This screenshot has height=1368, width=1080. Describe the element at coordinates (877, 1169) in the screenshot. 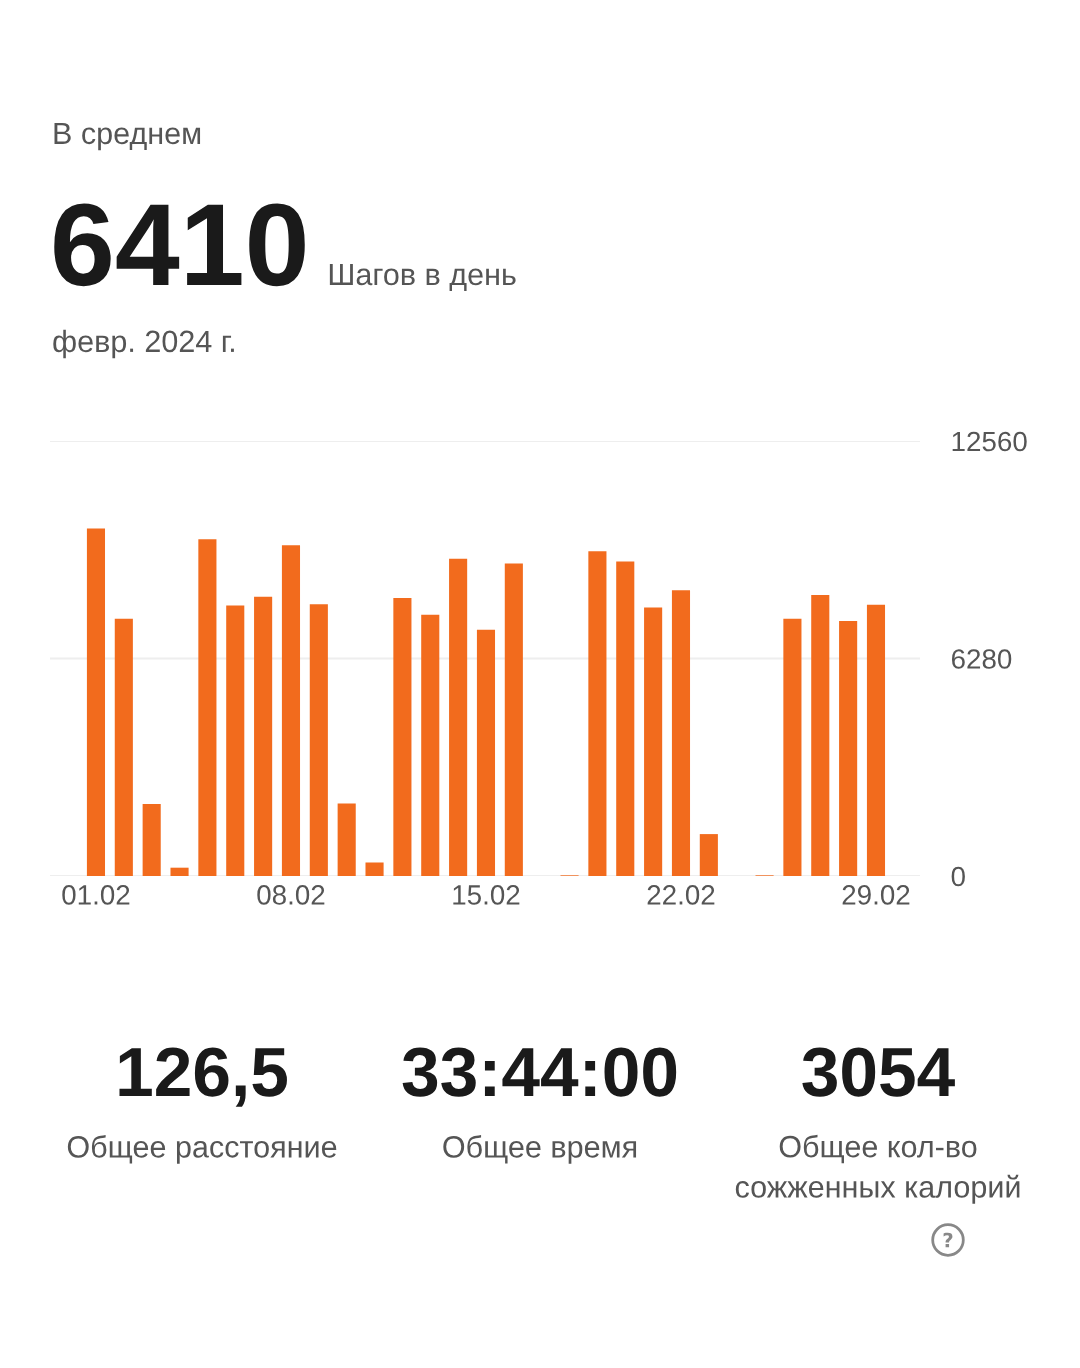

I see `text: Общее кол-во сожженных калорий` at that location.